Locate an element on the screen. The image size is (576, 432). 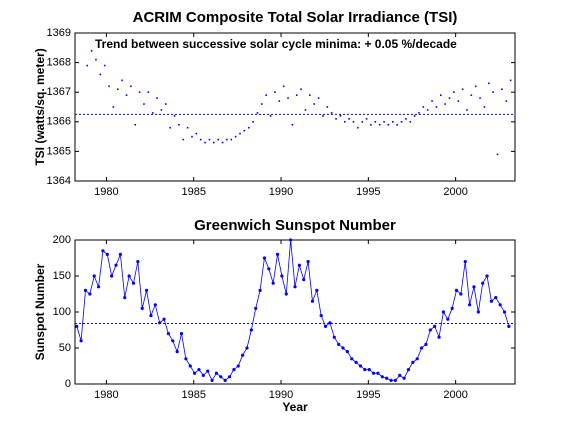
x-axis-label: Year is located at coordinates (295, 407).